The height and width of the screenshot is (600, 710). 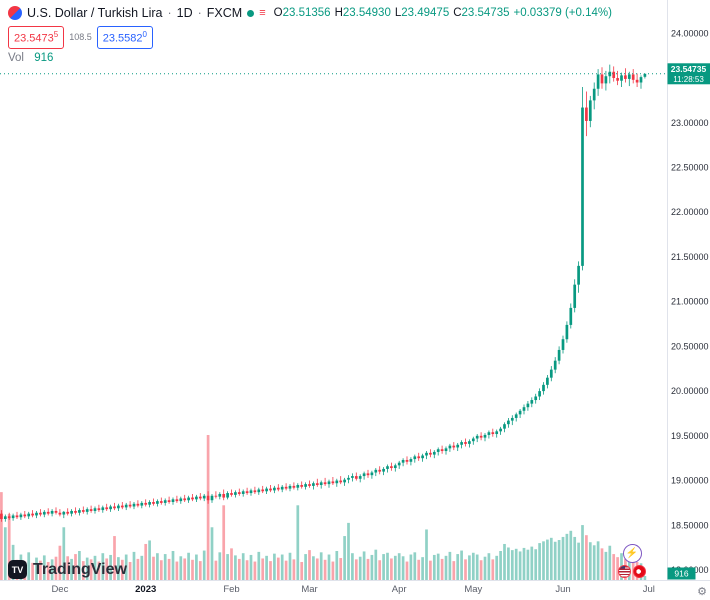 I want to click on high-value: 23.54930, so click(x=366, y=13).